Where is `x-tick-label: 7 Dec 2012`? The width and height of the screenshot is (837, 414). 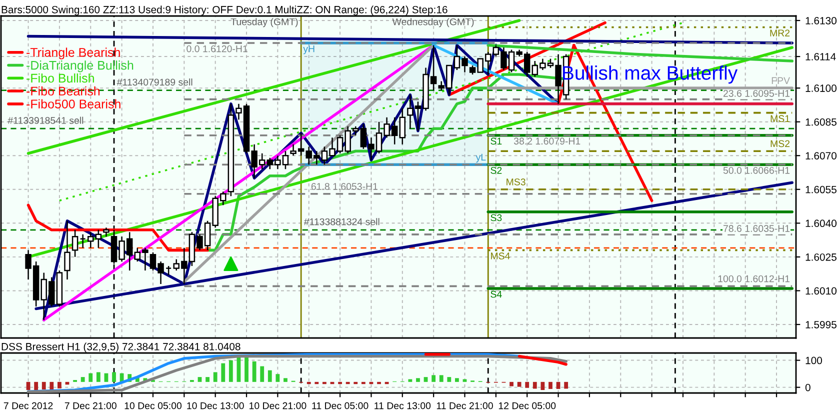
x-tick-label: 7 Dec 2012 is located at coordinates (28, 406).